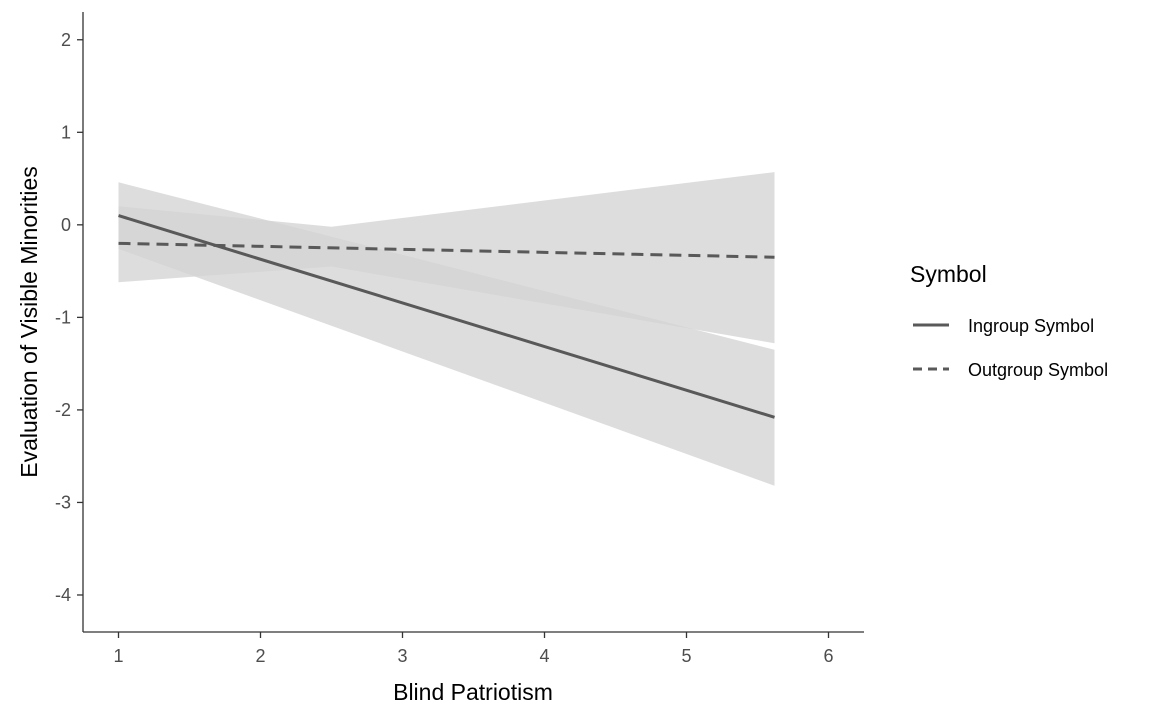  What do you see at coordinates (29, 322) in the screenshot?
I see `y-axis-title: Evaluation of Visible Minorities` at bounding box center [29, 322].